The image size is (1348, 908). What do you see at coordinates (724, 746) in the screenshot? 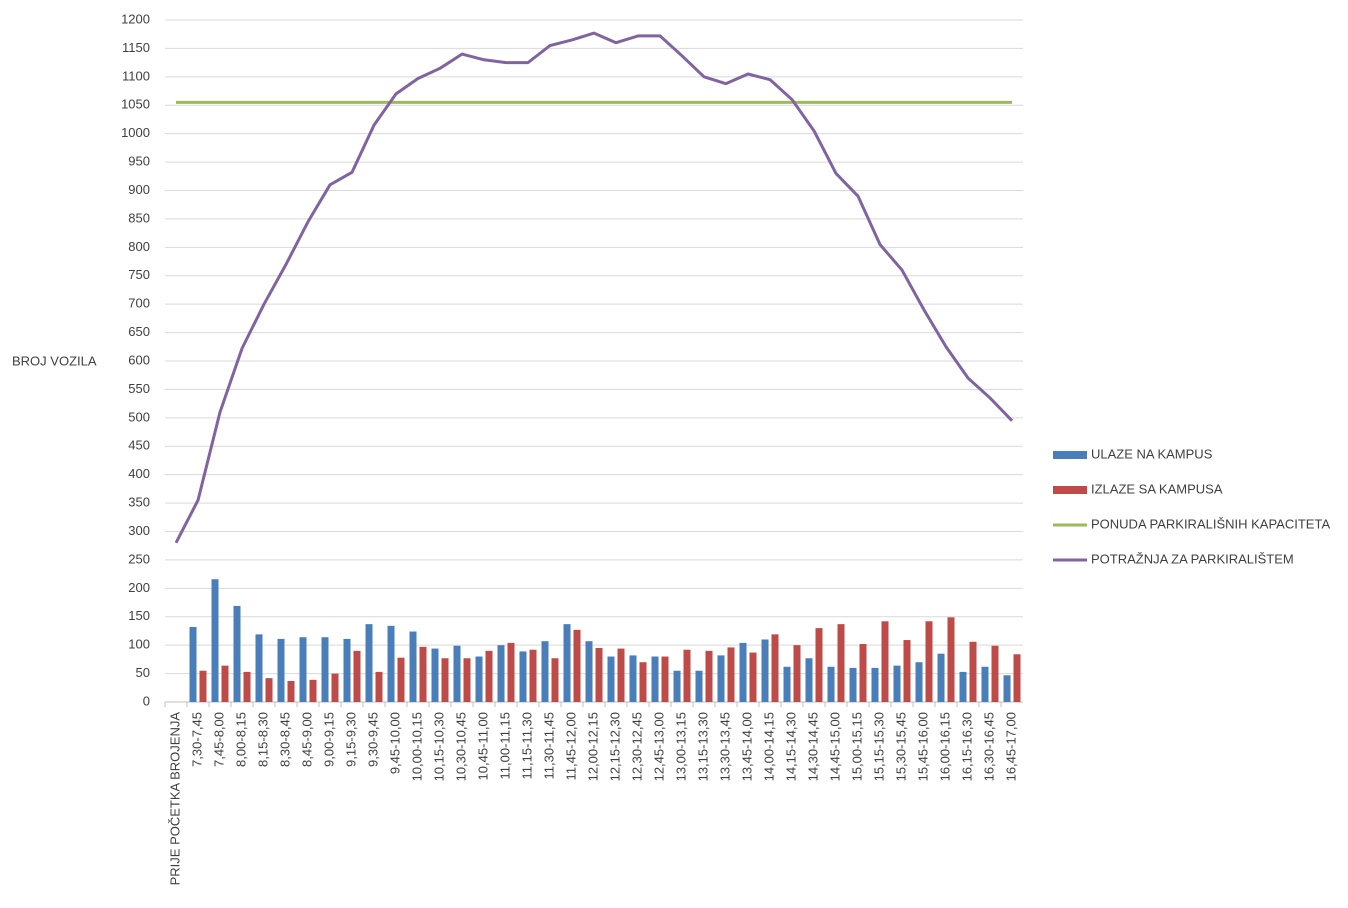
I see `x-tick-label: 13,30-13,45` at bounding box center [724, 746].